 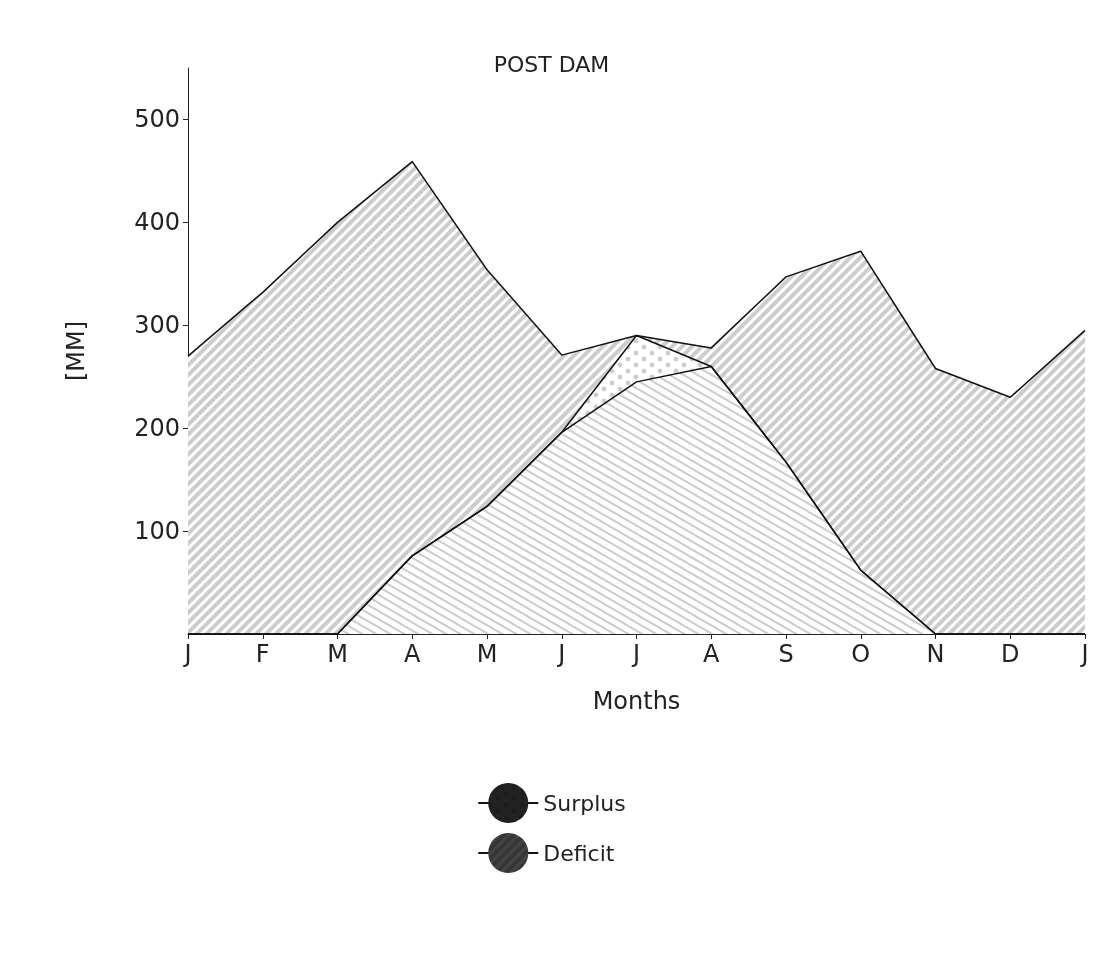 I want to click on x-axis-title: Months, so click(x=636, y=701).